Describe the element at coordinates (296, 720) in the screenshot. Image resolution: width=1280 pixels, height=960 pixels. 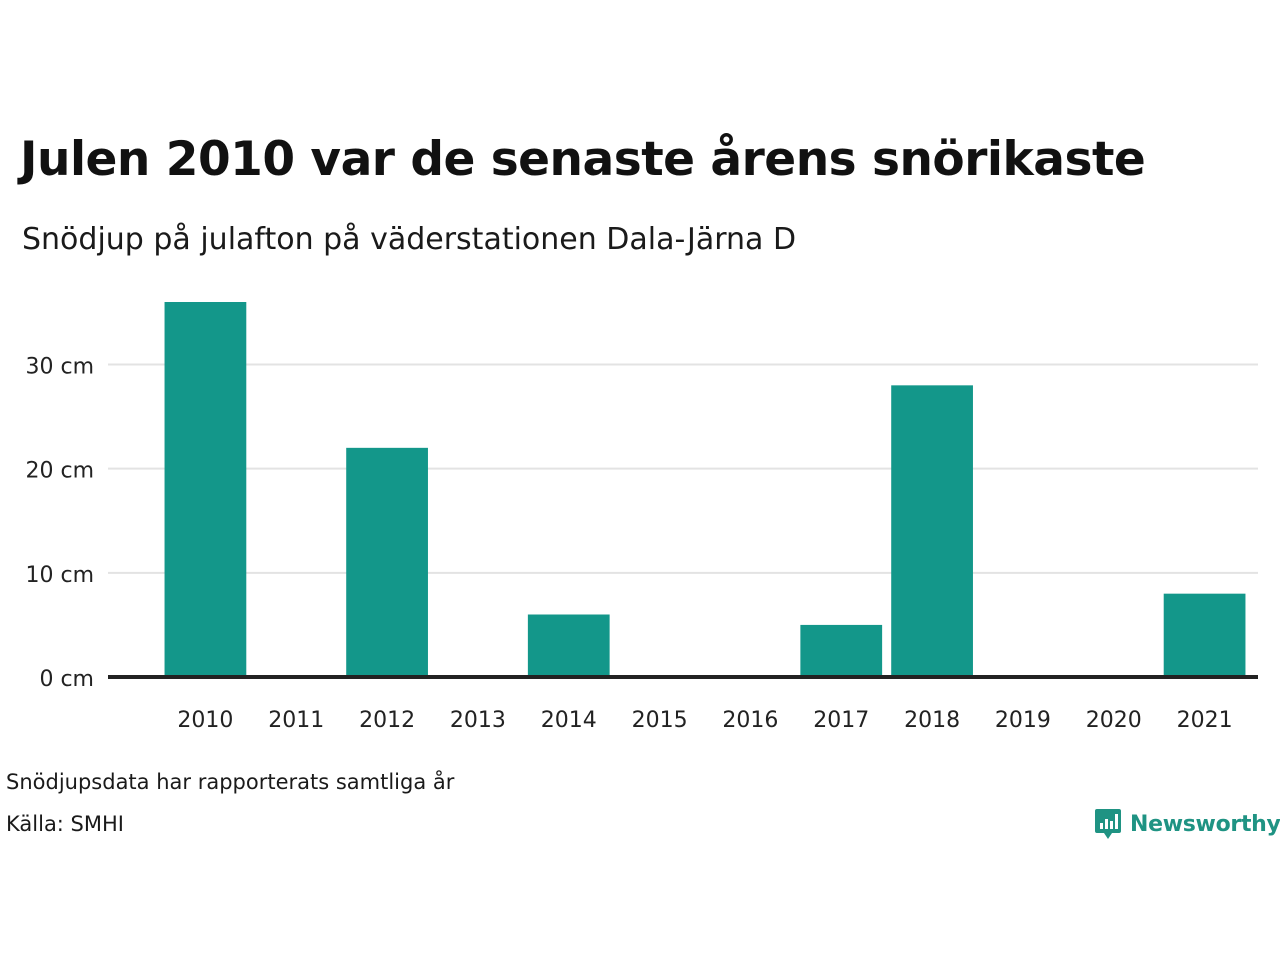
I see `x-tick-label: 2011` at that location.